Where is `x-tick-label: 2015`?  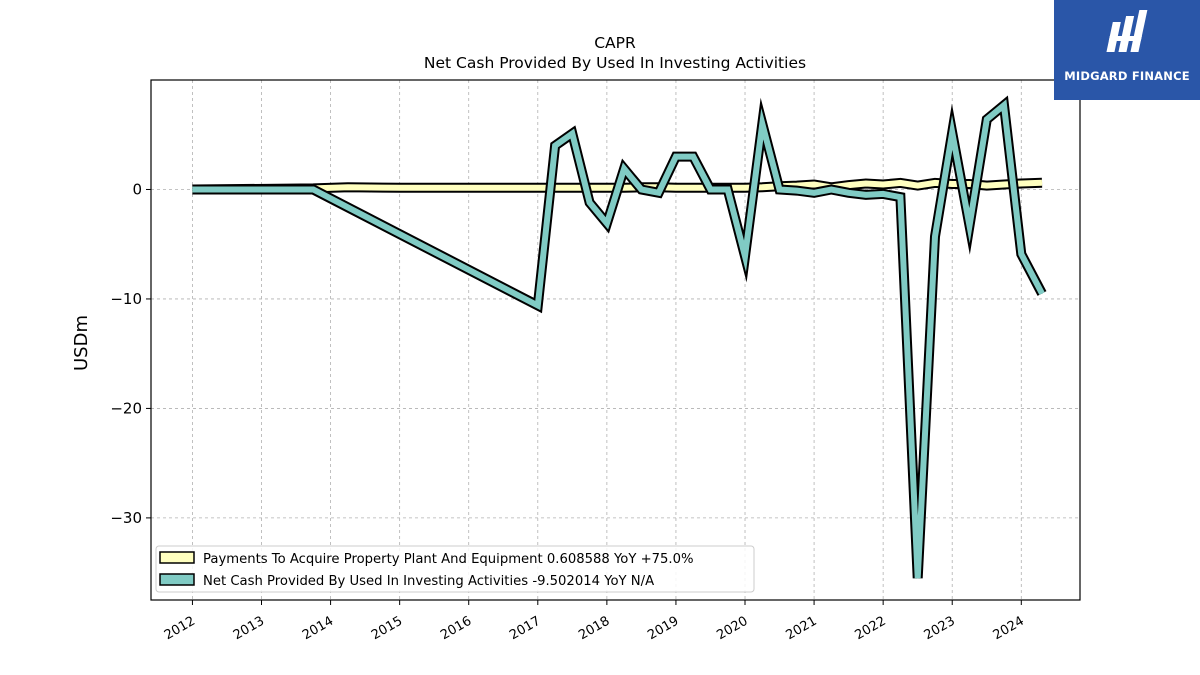
x-tick-label: 2015 is located at coordinates (387, 629).